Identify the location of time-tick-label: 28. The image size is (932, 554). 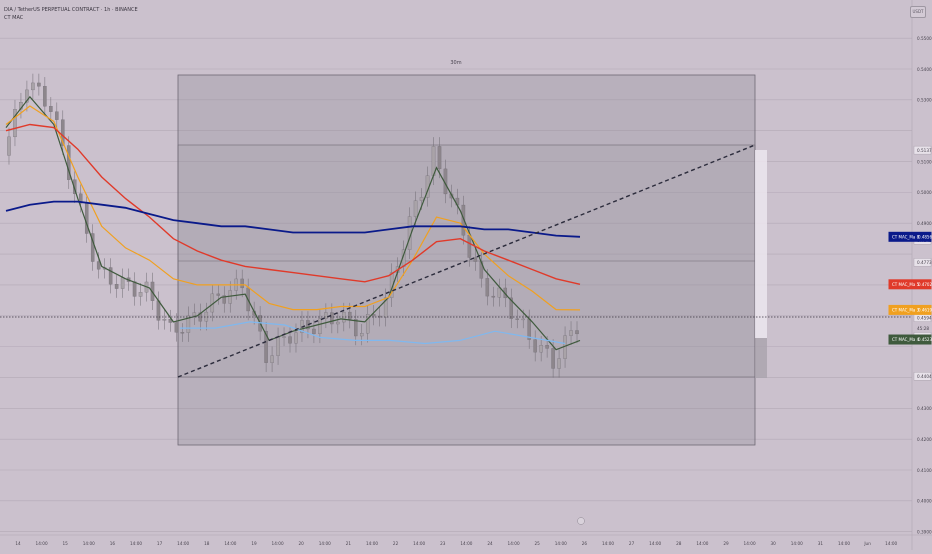
(679, 543).